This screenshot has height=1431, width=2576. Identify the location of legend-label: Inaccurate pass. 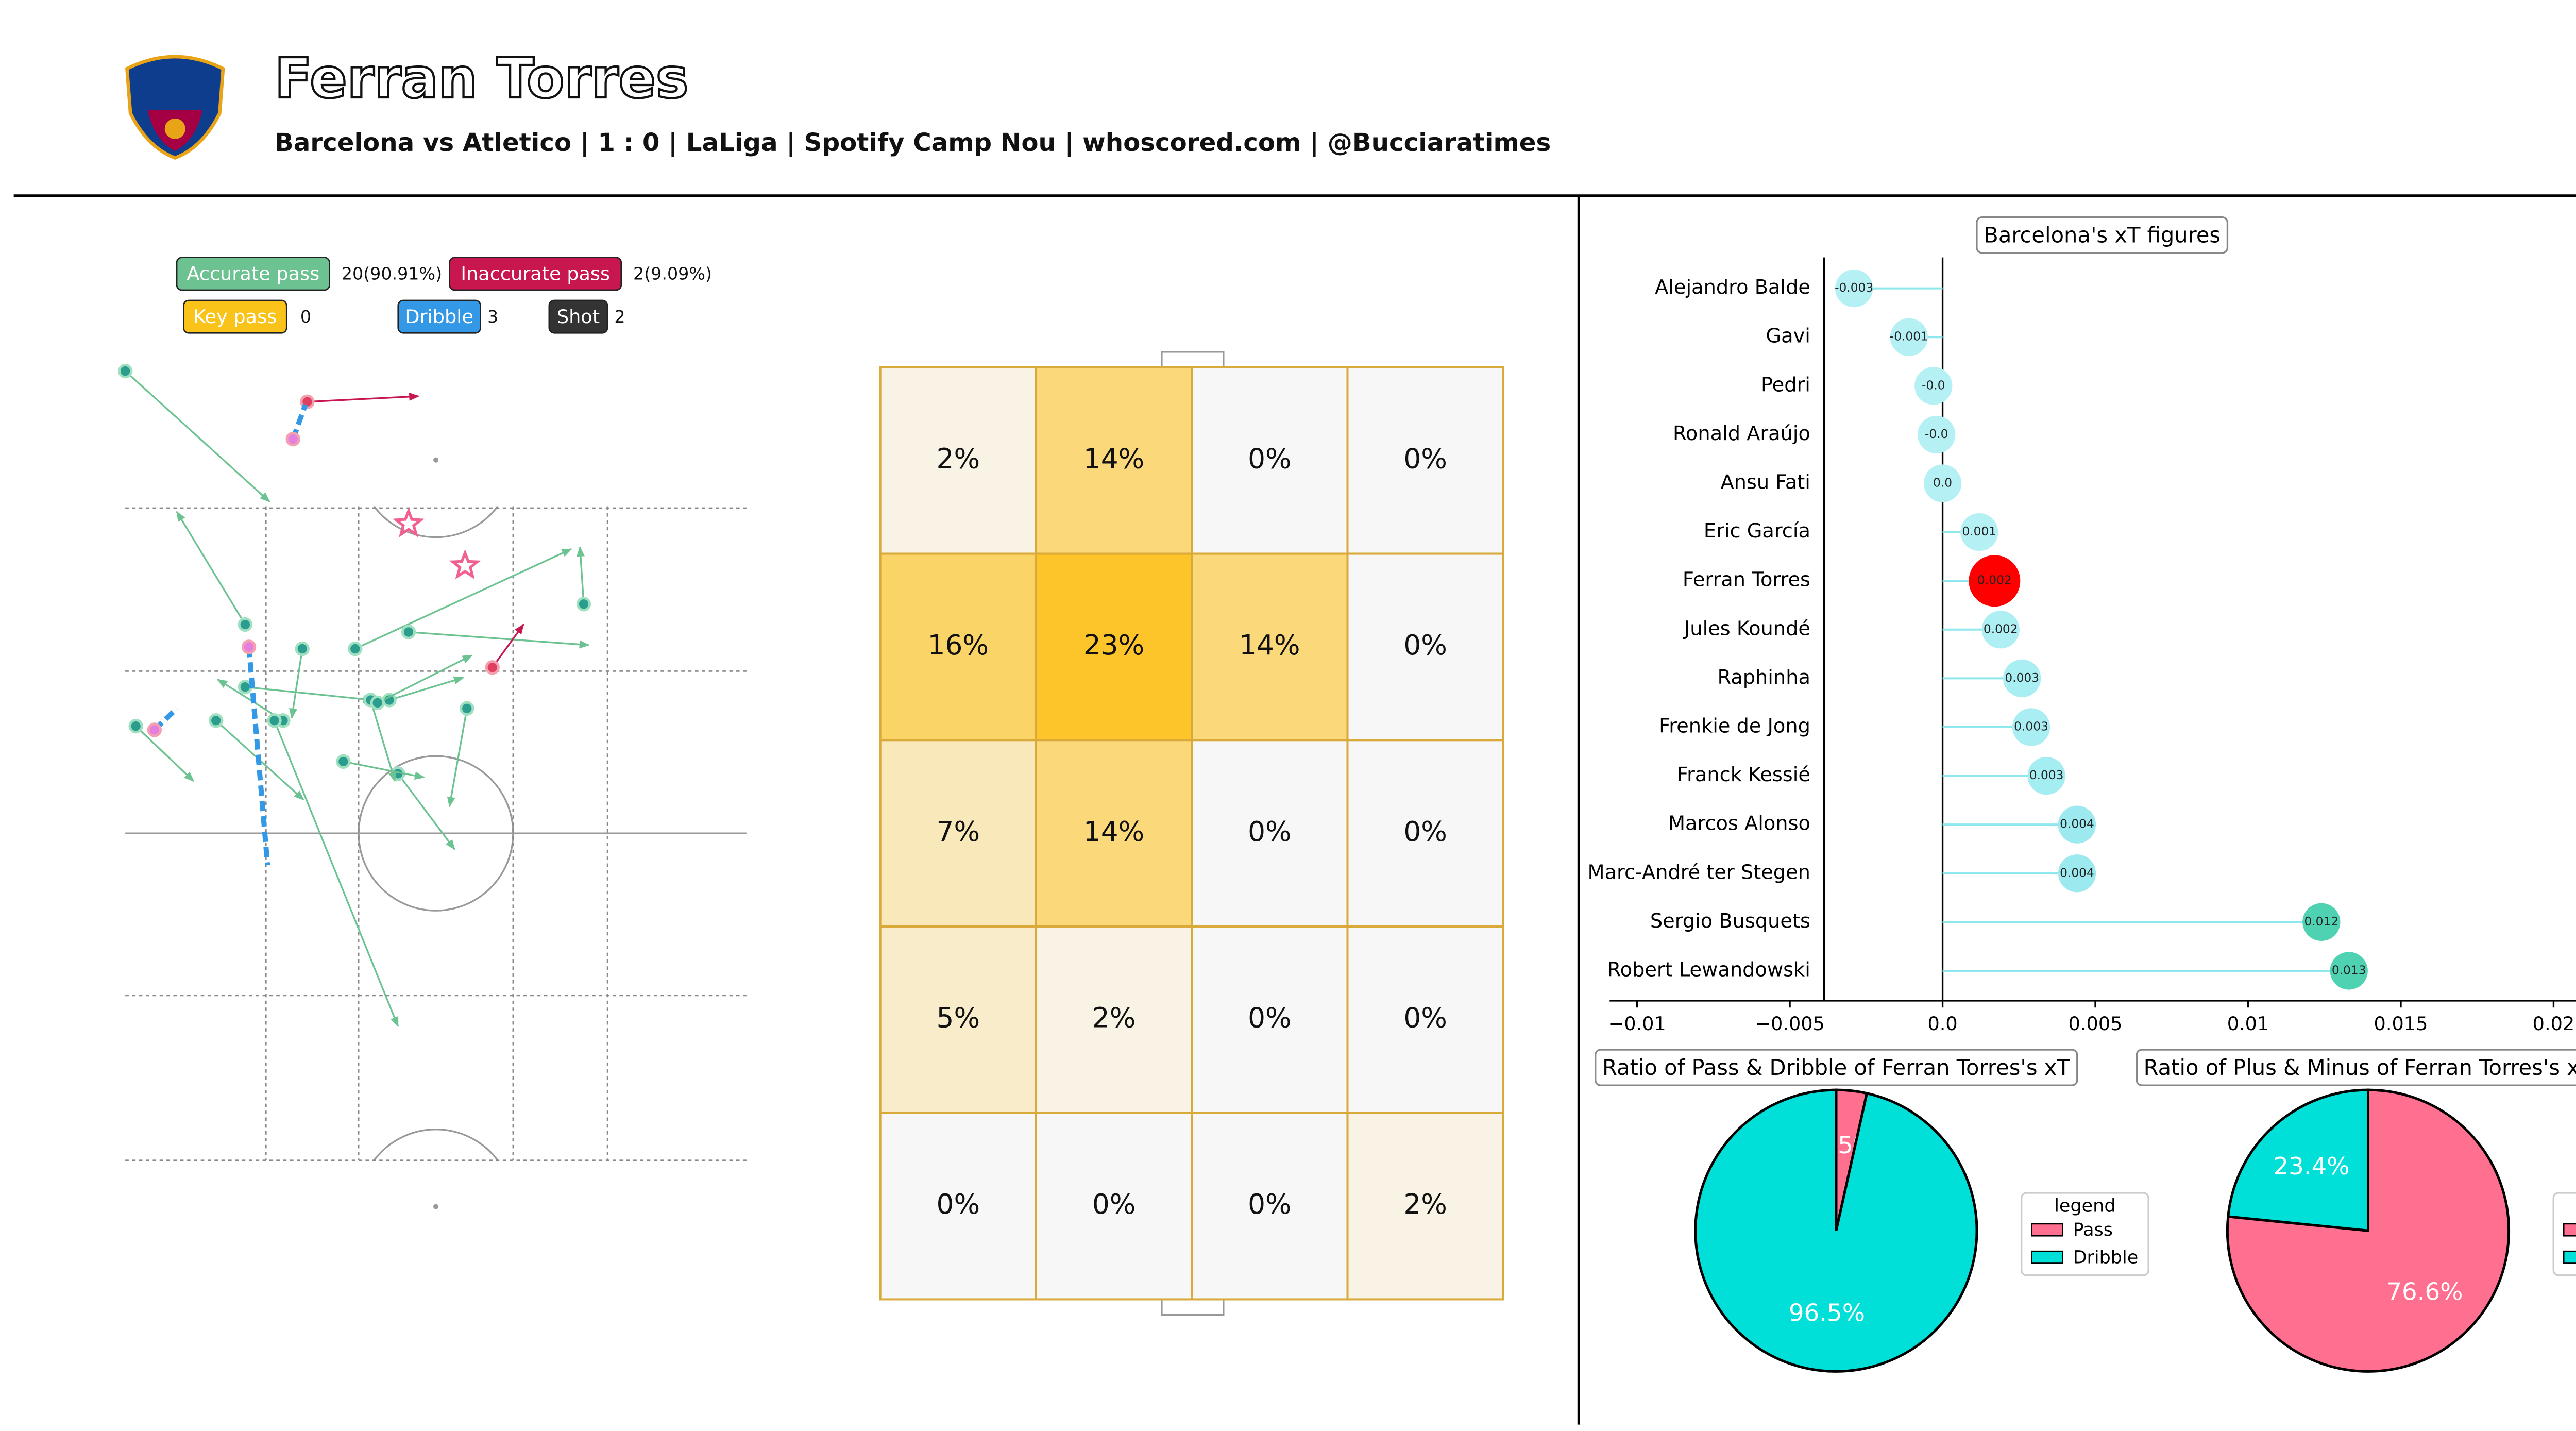
(535, 273).